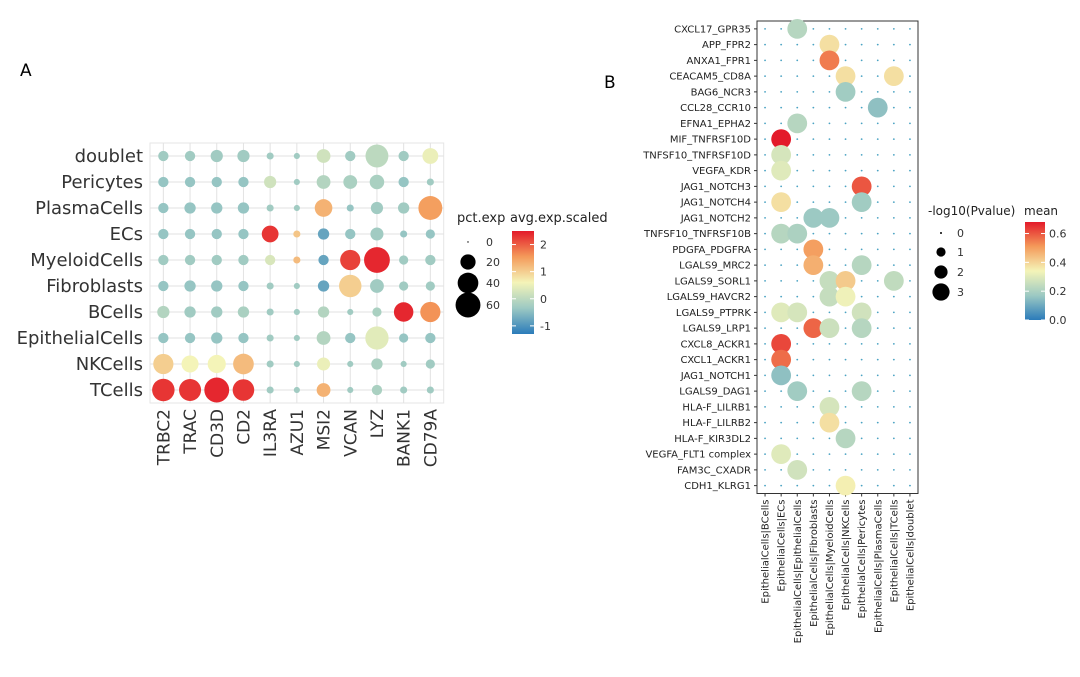 This screenshot has width=1080, height=677. What do you see at coordinates (377, 364) in the screenshot?
I see `panel-a-dot-nkcells-lyz` at bounding box center [377, 364].